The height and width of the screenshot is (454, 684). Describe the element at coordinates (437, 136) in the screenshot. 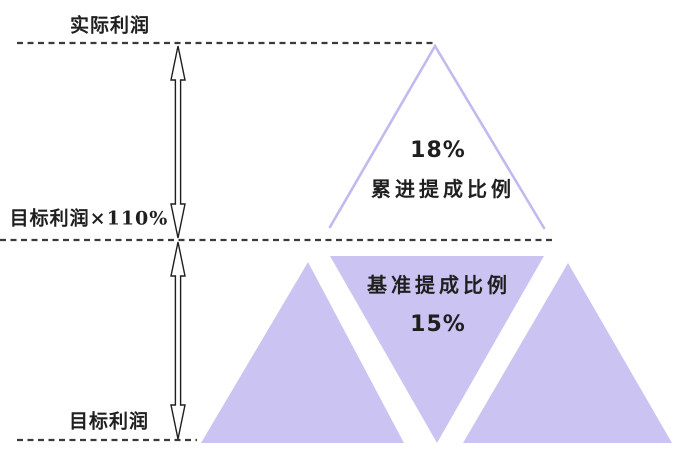

I see `progressive-triangle-outline` at that location.